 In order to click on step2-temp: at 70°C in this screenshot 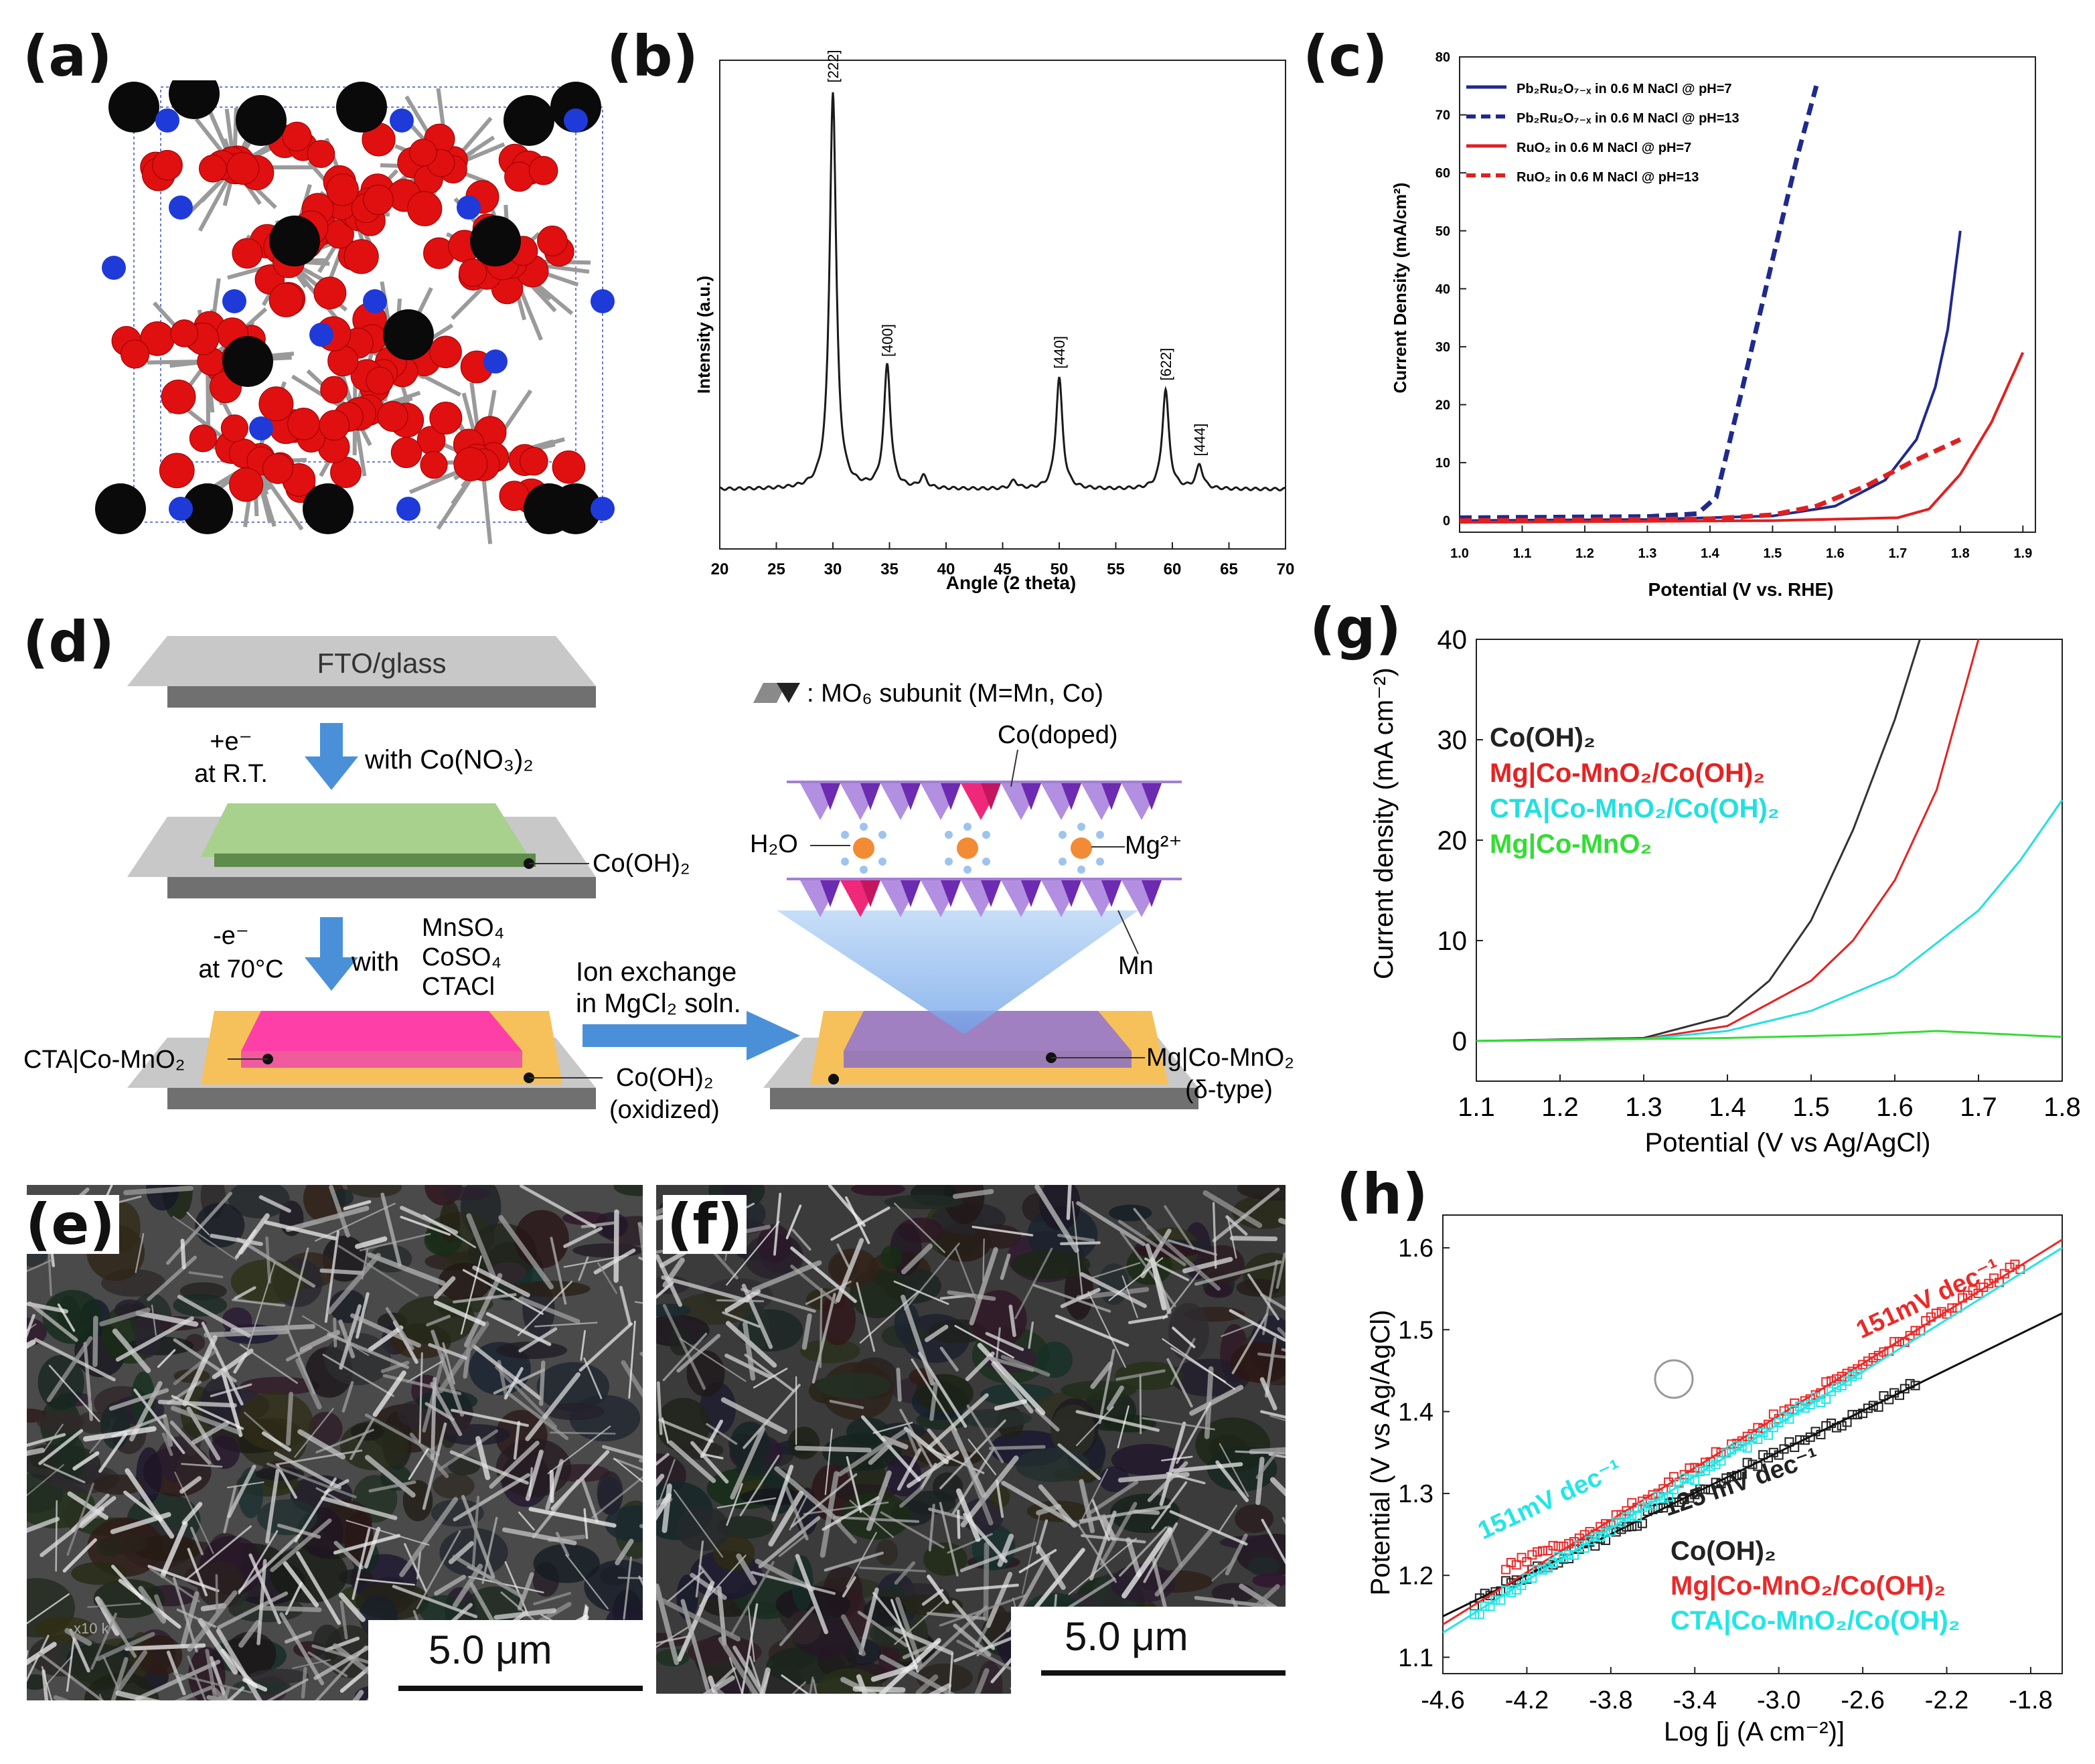, I will do `click(240, 969)`.